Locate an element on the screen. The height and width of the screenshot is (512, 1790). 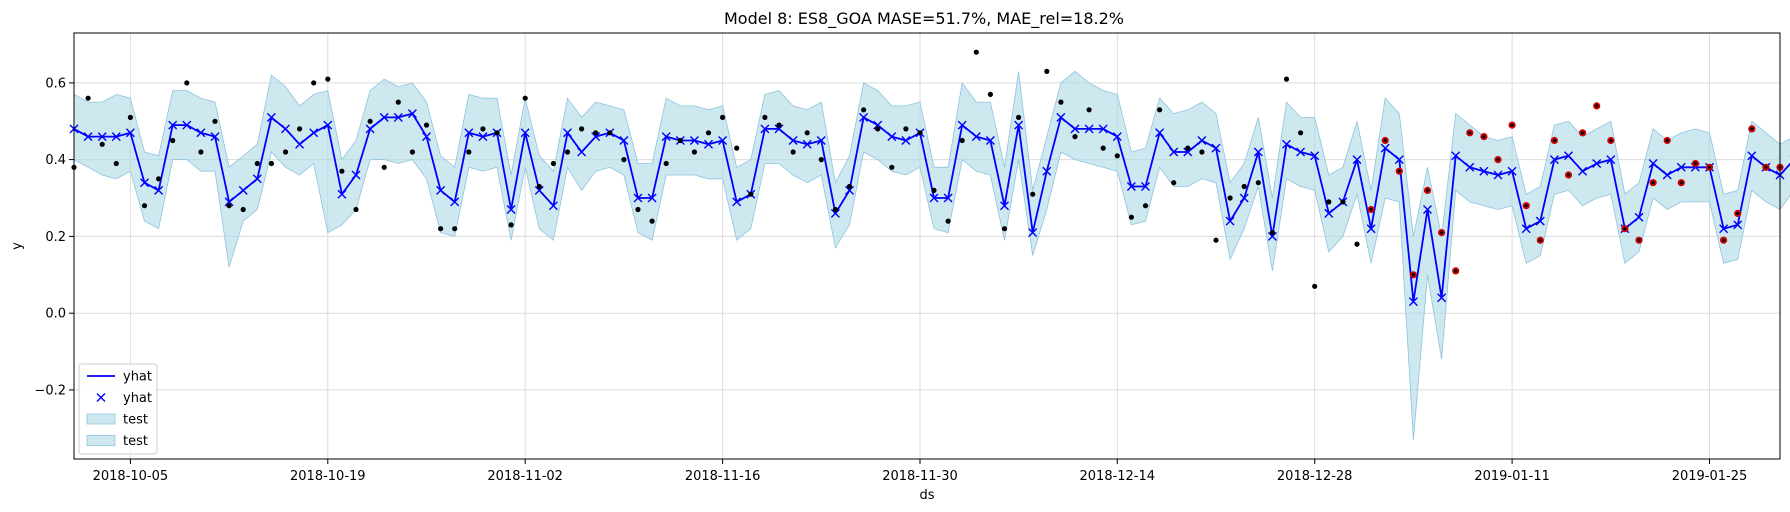
x-tick-label: 2018-12-28 is located at coordinates (1315, 476).